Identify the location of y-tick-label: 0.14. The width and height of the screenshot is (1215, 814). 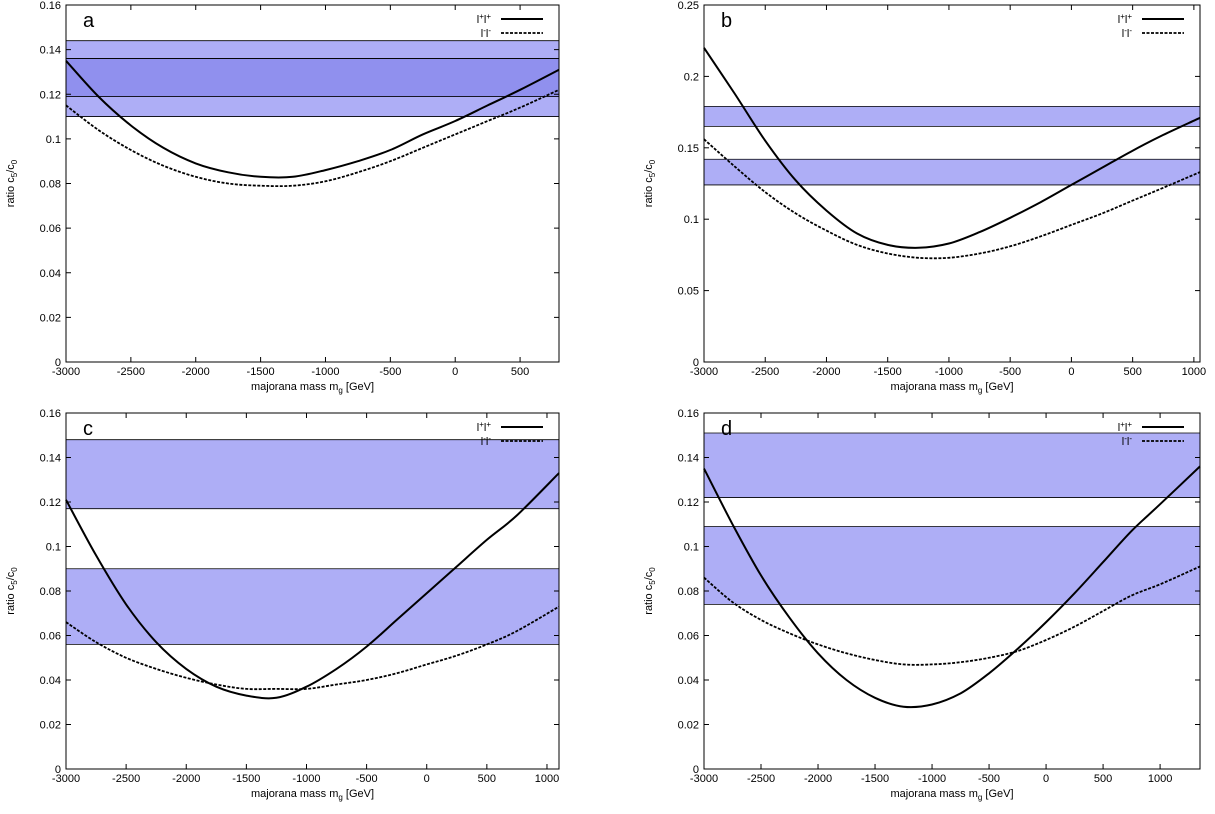
(50, 51).